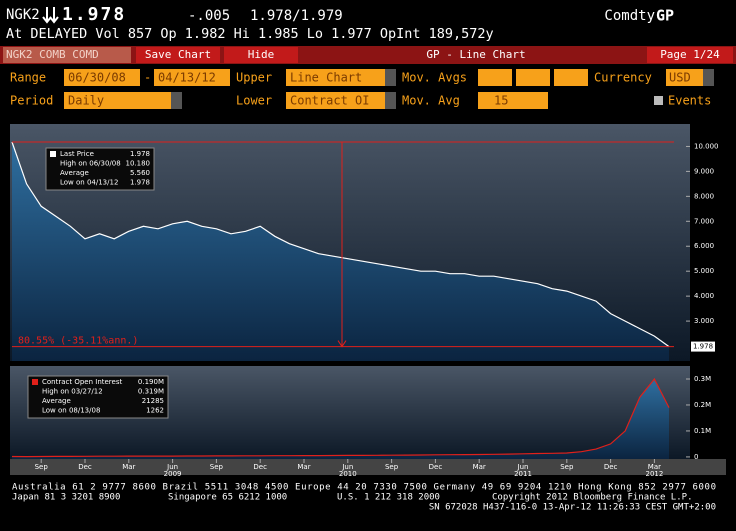 The width and height of the screenshot is (736, 531). I want to click on save-chart-label: Save Chart, so click(178, 54).